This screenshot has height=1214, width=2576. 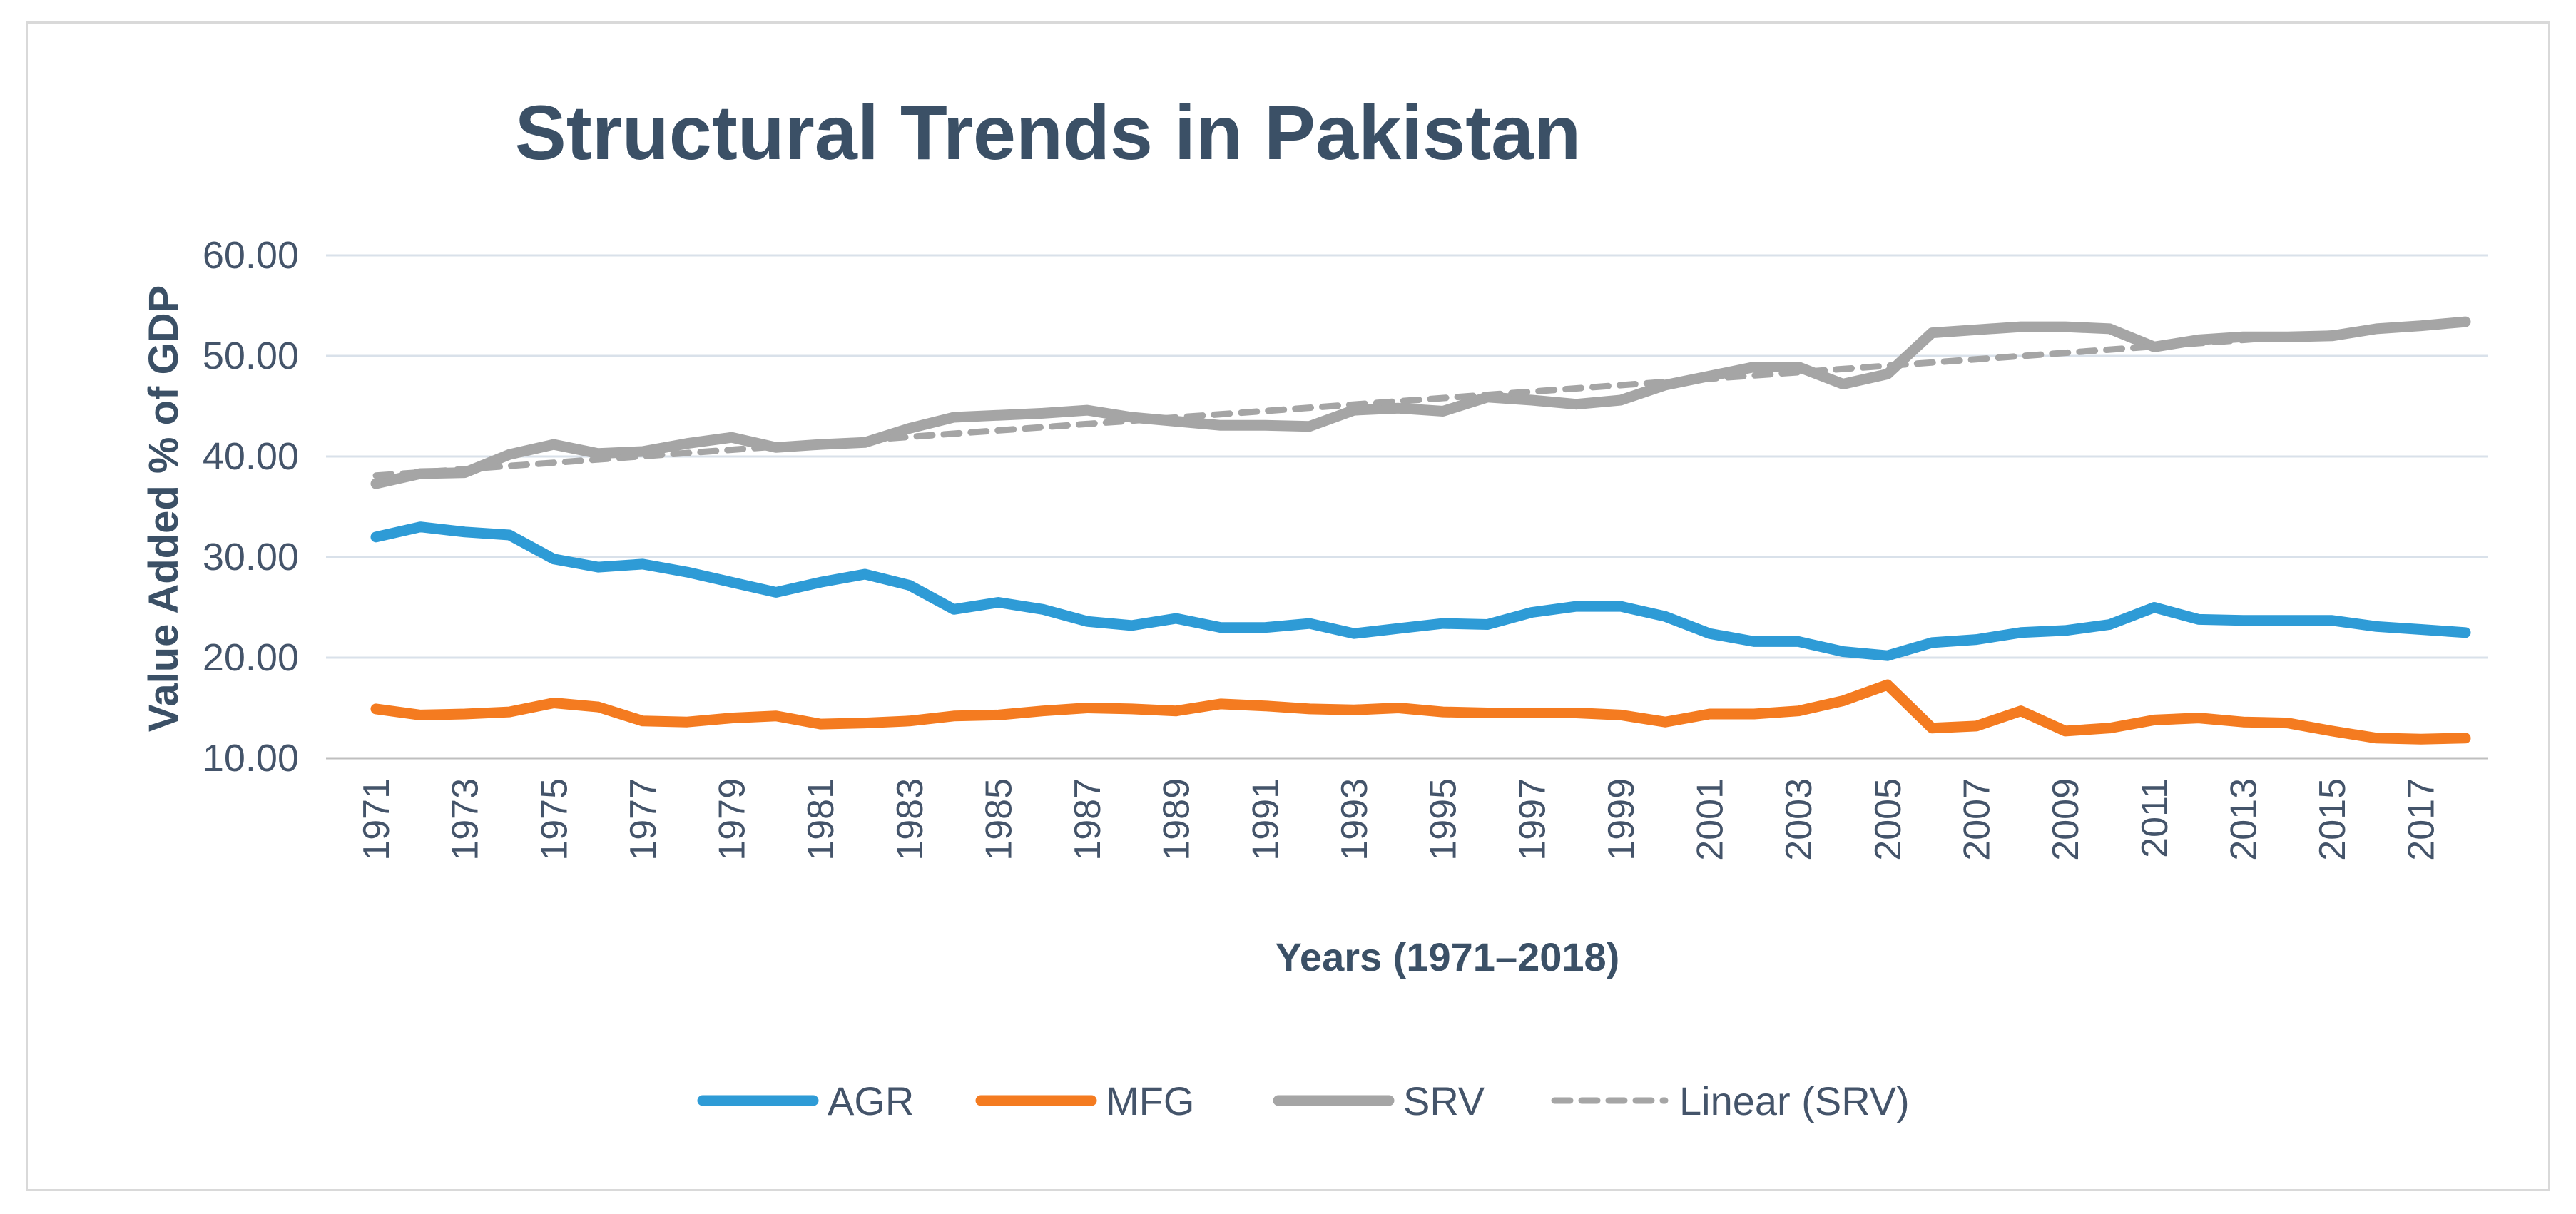 What do you see at coordinates (376, 819) in the screenshot?
I see `x-tick-label: 1971` at bounding box center [376, 819].